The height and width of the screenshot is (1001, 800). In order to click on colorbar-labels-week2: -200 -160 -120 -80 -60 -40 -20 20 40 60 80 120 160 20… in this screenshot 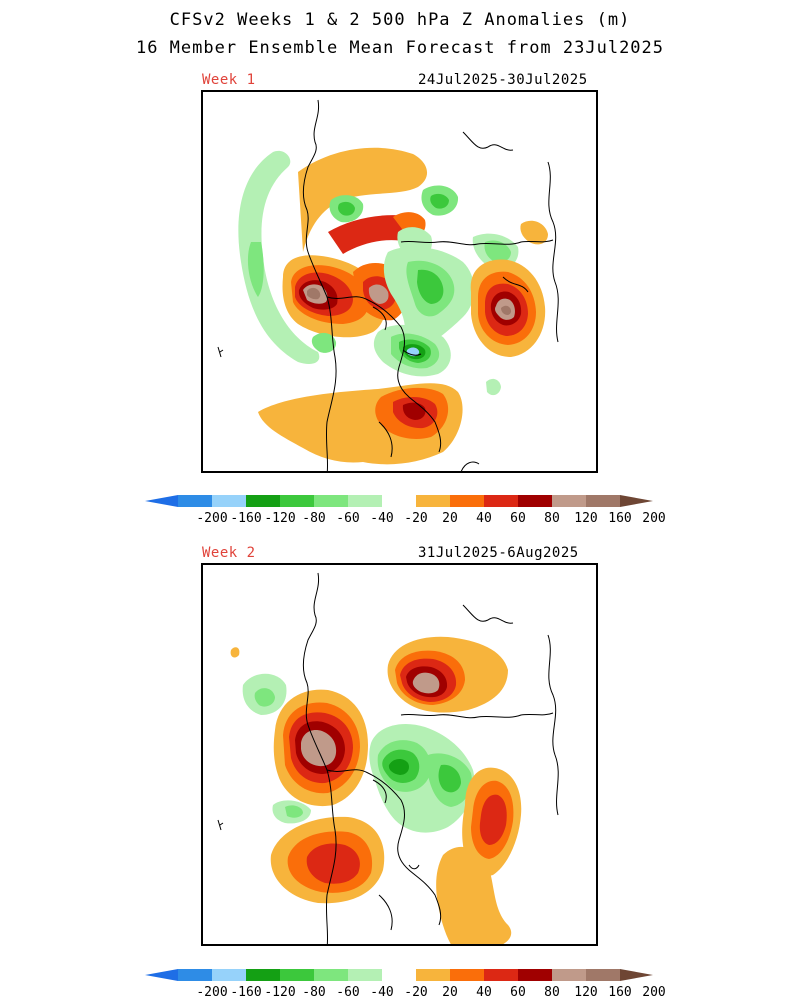, I will do `click(405, 993)`.